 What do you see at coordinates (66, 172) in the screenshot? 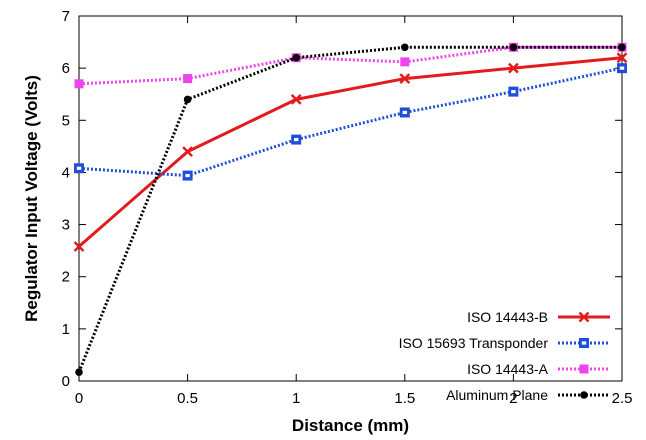
I see `y-tick-label: 4` at bounding box center [66, 172].